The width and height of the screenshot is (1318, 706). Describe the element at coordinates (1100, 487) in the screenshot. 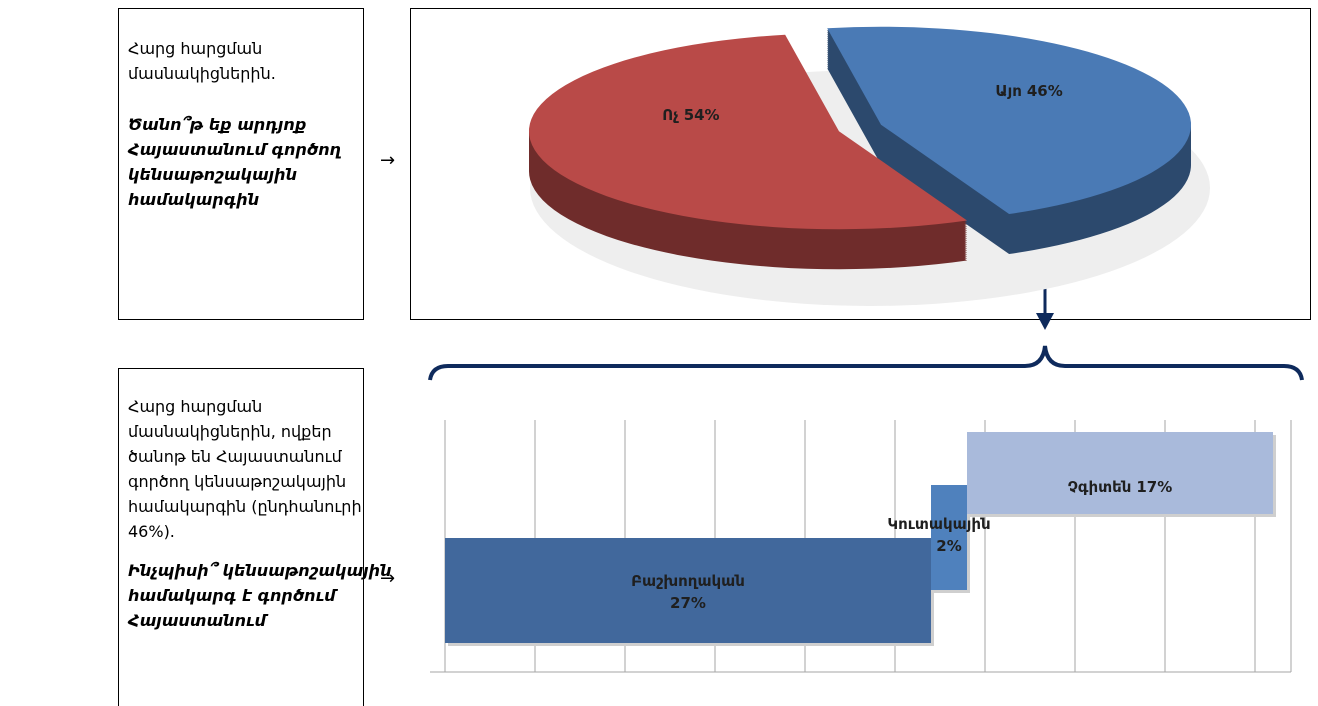

I see `bar-category: Չգիտեն` at that location.